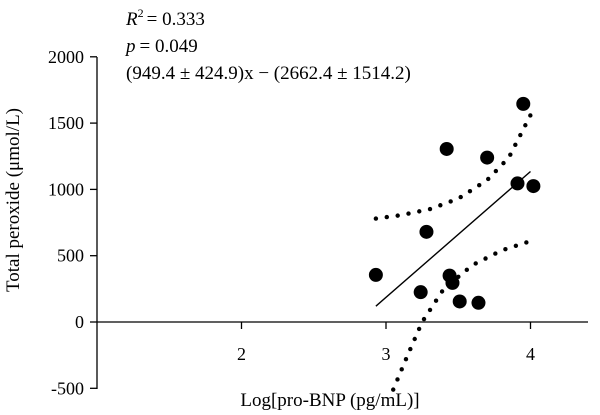  Describe the element at coordinates (66, 189) in the screenshot. I see `y-tick-label: 1000` at that location.